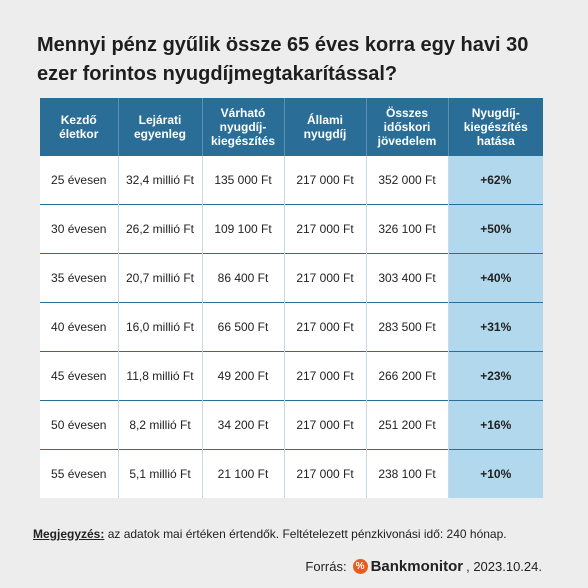  What do you see at coordinates (79, 473) in the screenshot?
I see `table-cell: 55 évesen` at bounding box center [79, 473].